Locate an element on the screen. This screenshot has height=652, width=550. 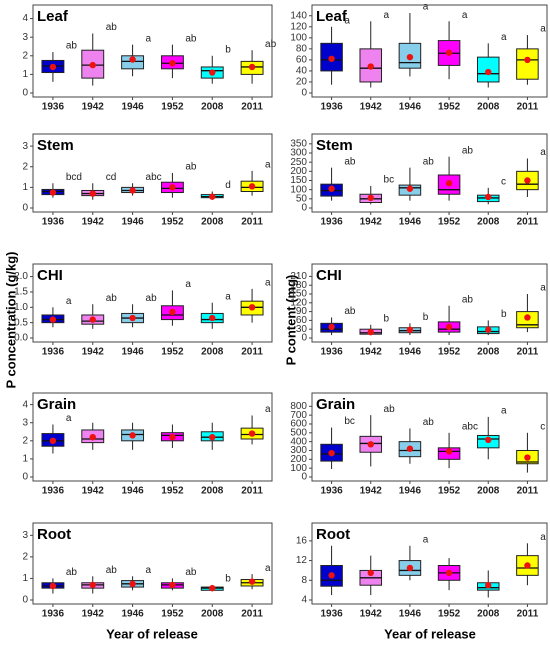
y-tick-label: 800 is located at coordinates (298, 406).